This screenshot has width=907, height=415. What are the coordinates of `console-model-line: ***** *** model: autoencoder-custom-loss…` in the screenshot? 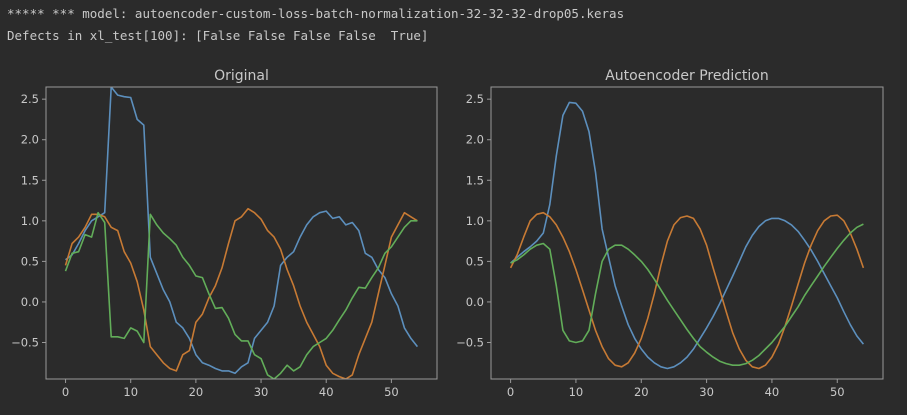 It's located at (316, 13).